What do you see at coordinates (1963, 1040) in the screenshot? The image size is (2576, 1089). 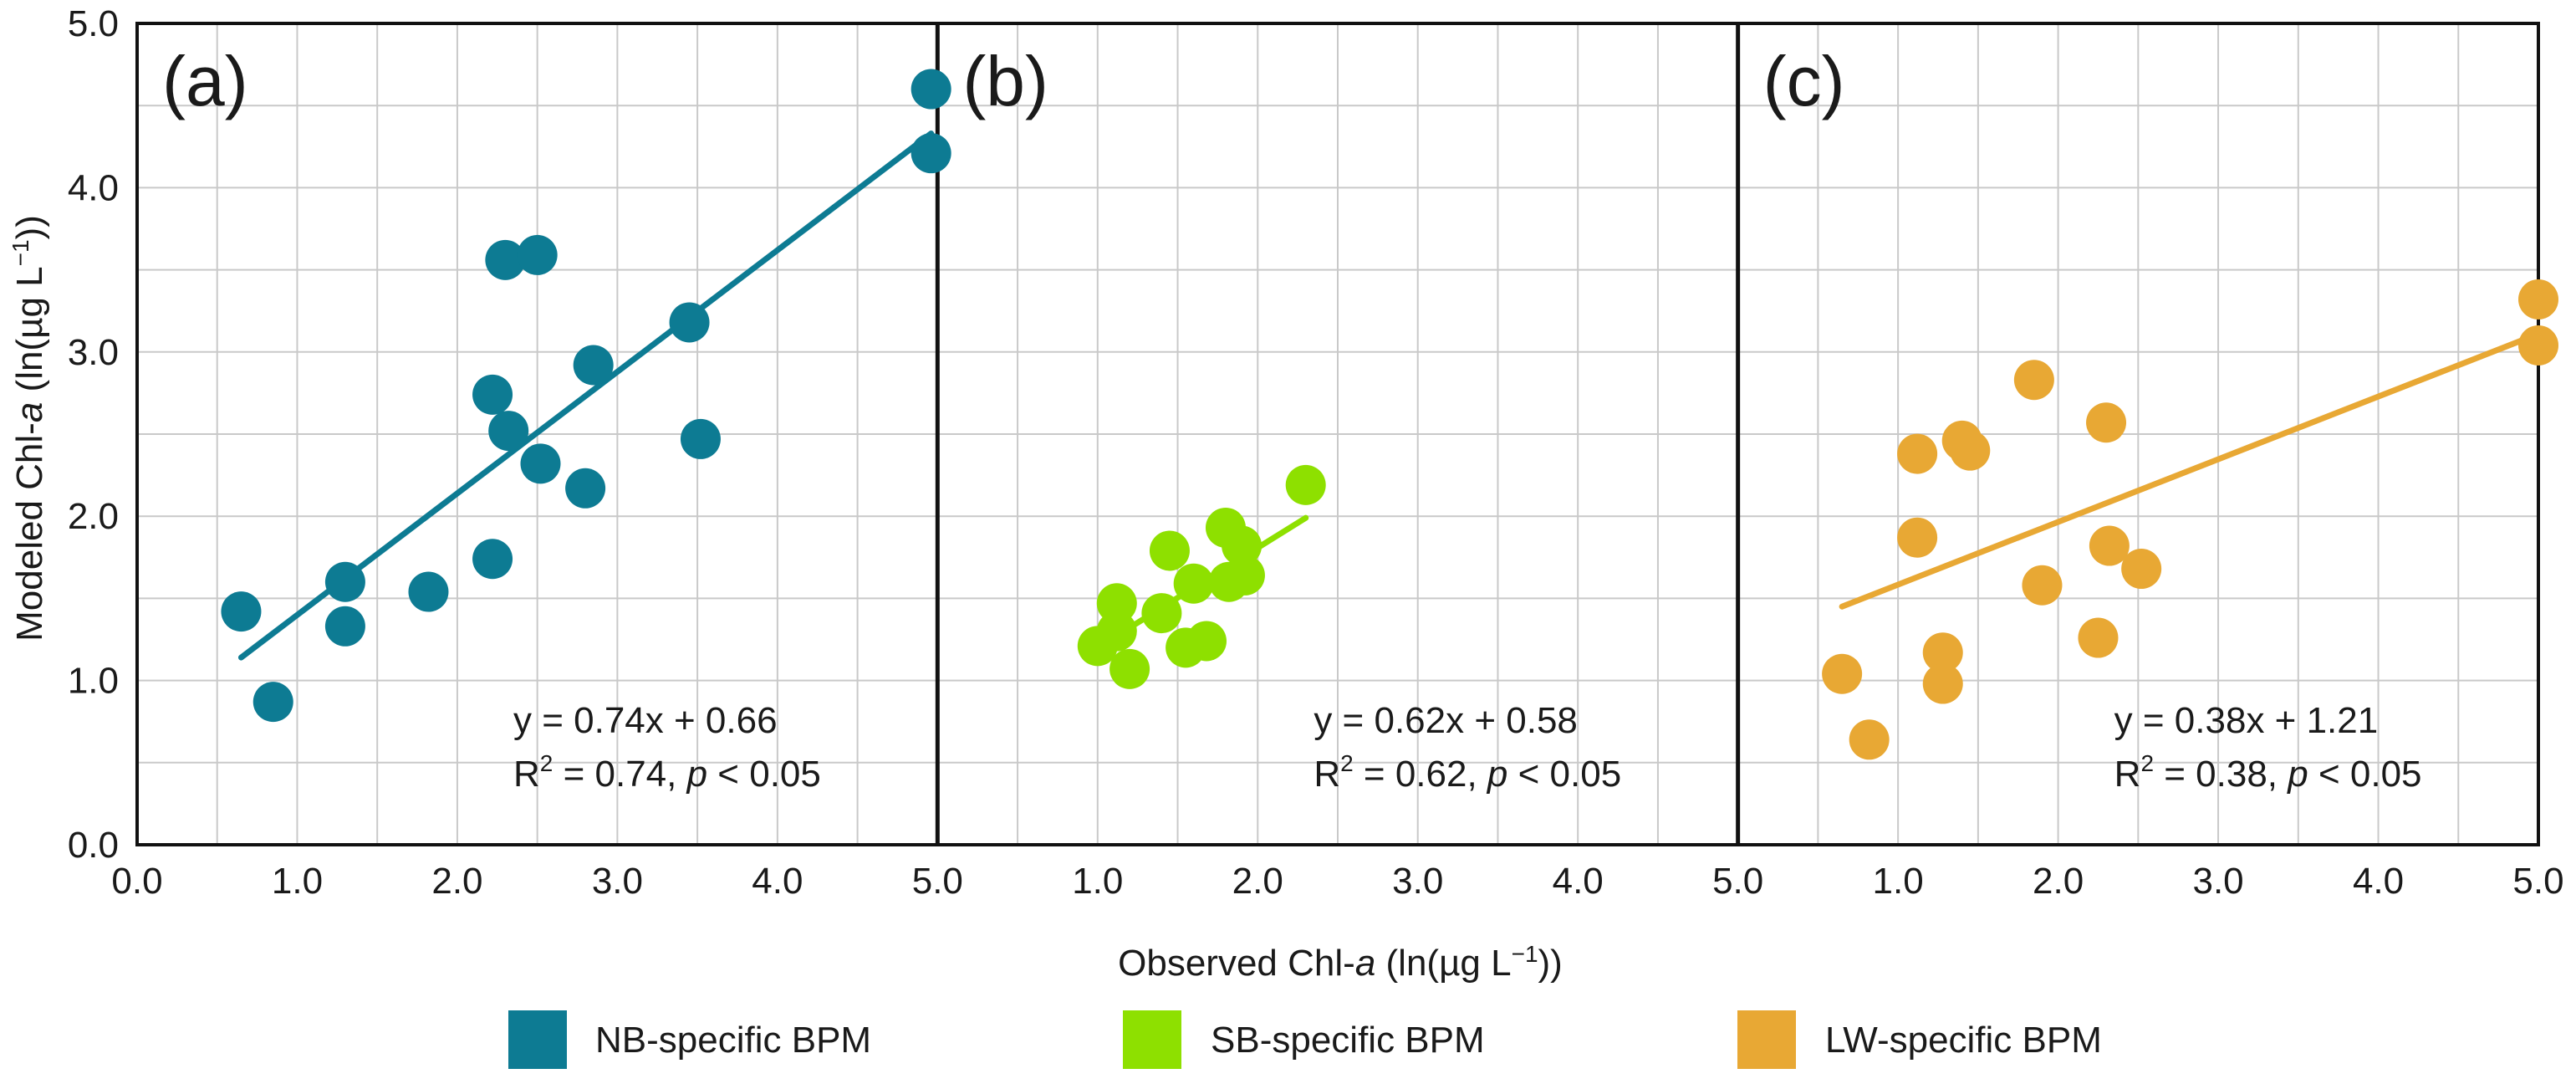 I see `legend-label-lw: LW-specific BPM` at bounding box center [1963, 1040].